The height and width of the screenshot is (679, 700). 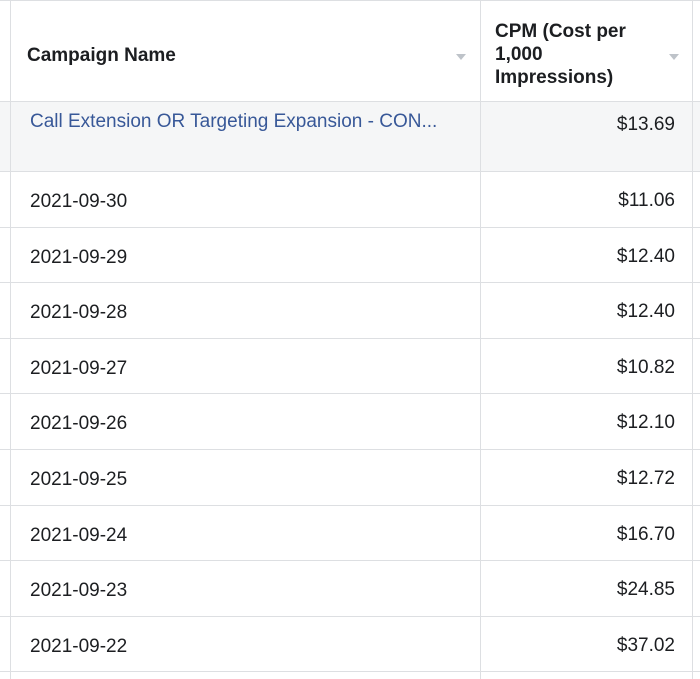 I want to click on table-row: 2021-09-28 $12.40, so click(x=350, y=311).